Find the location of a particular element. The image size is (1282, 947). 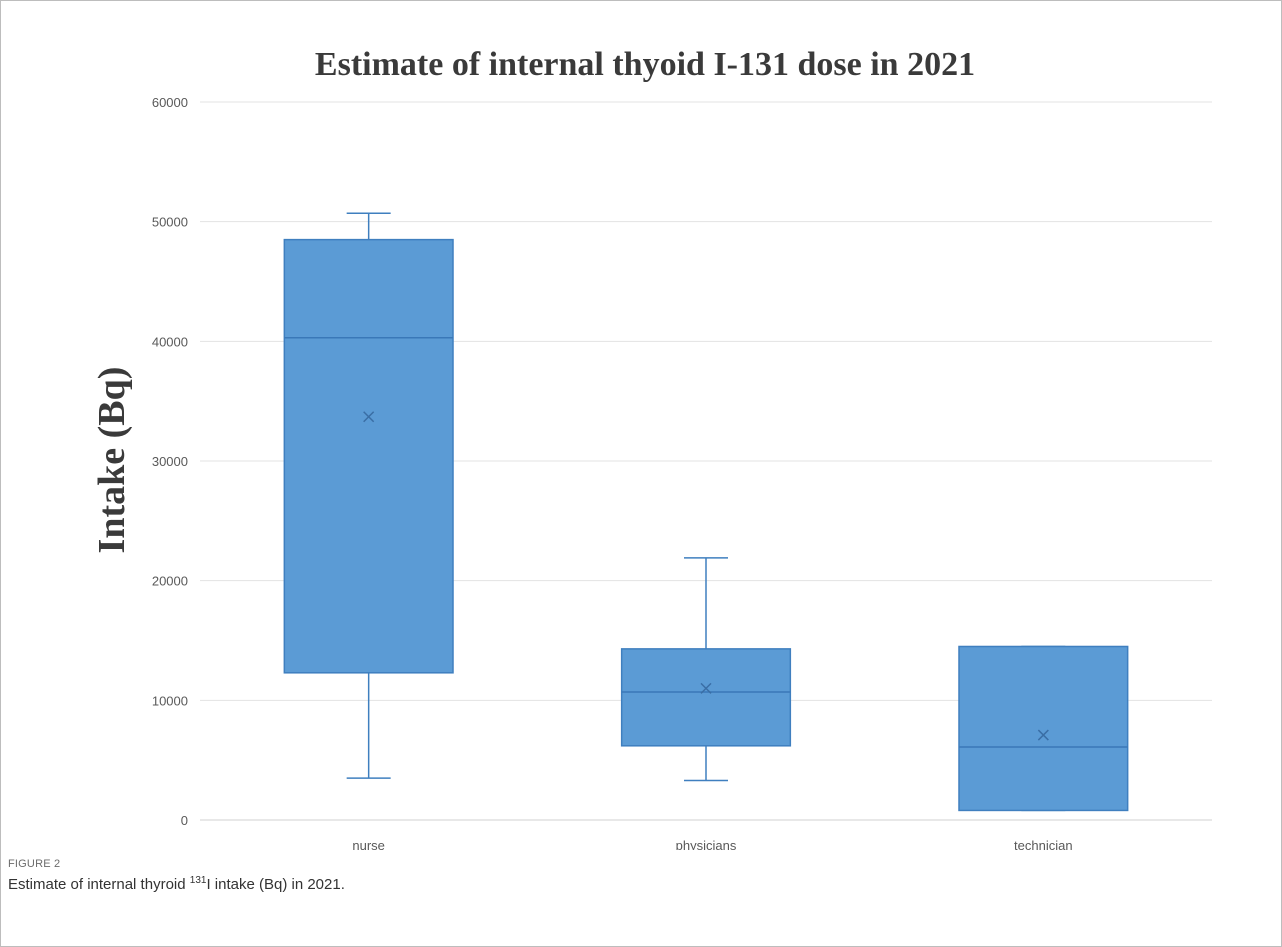

box-technician is located at coordinates (1043, 728).